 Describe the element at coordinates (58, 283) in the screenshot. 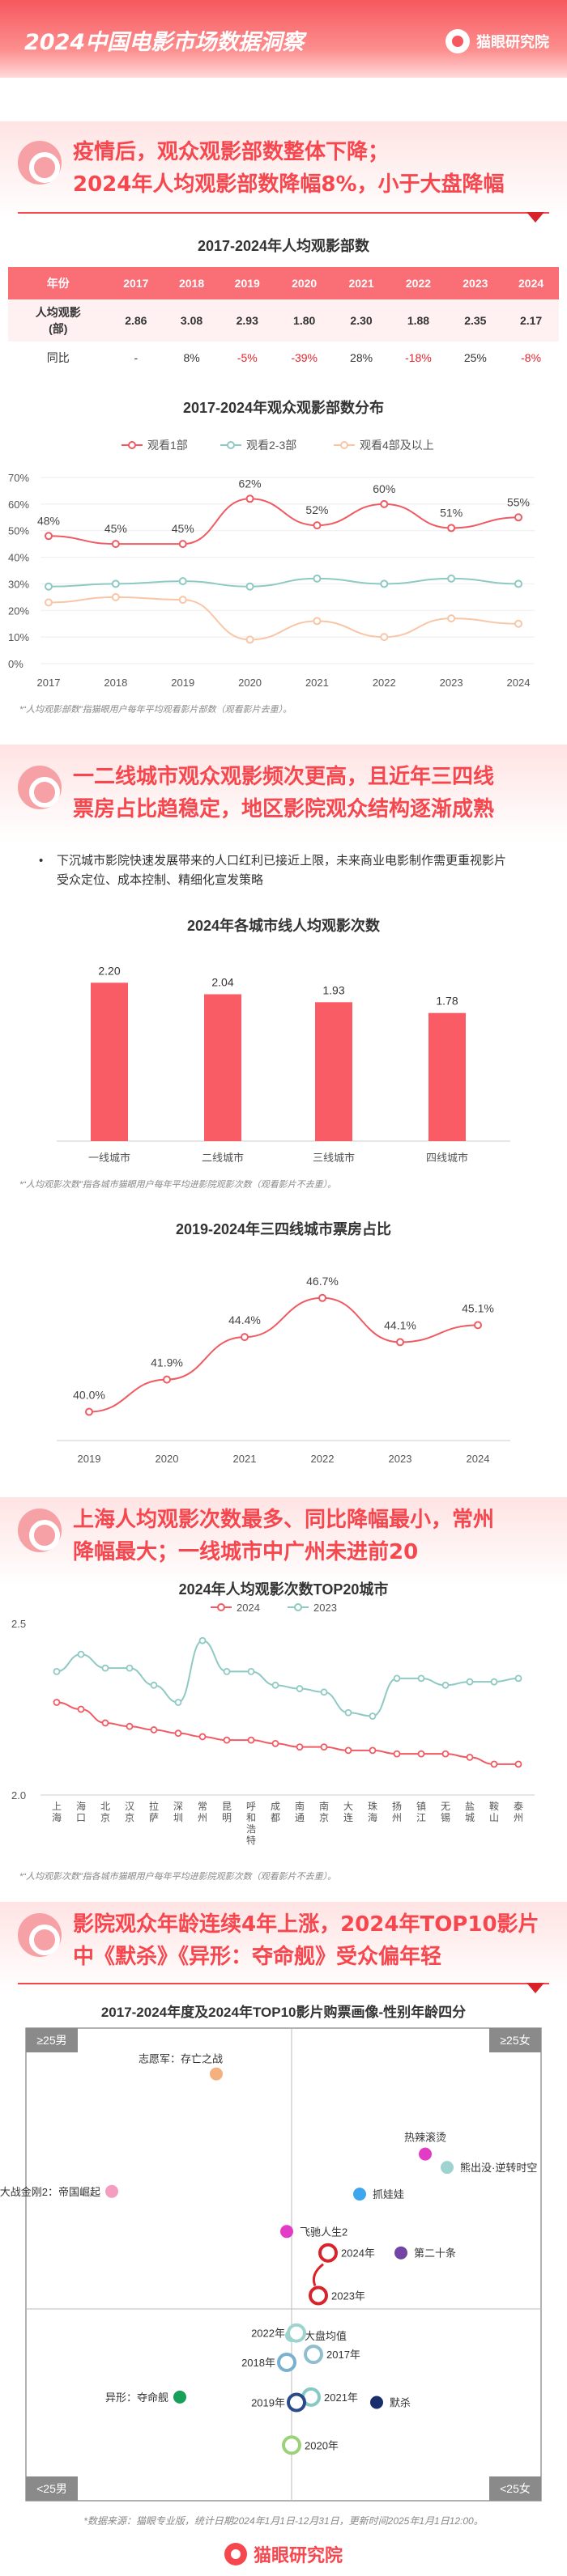

I see `table-header-label: 年份` at that location.